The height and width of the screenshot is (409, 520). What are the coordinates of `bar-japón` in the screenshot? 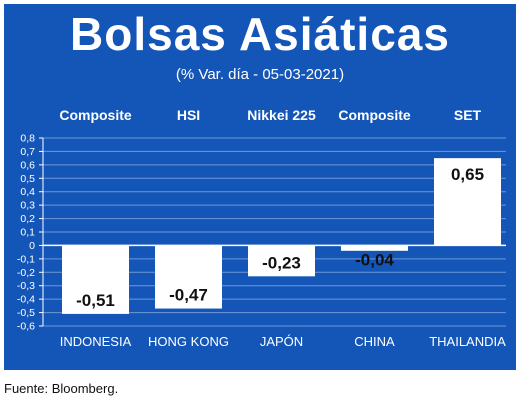 It's located at (281, 261).